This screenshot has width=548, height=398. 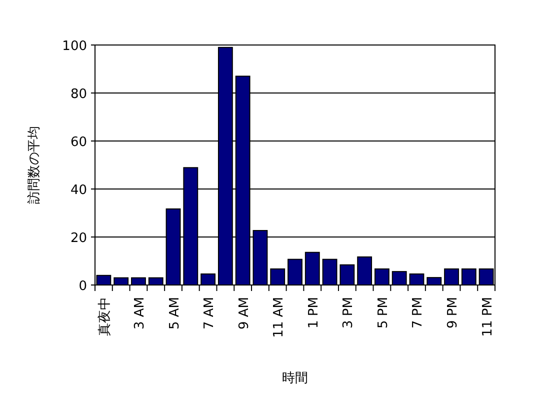 I want to click on x-axis-title: 時間, so click(x=295, y=378).